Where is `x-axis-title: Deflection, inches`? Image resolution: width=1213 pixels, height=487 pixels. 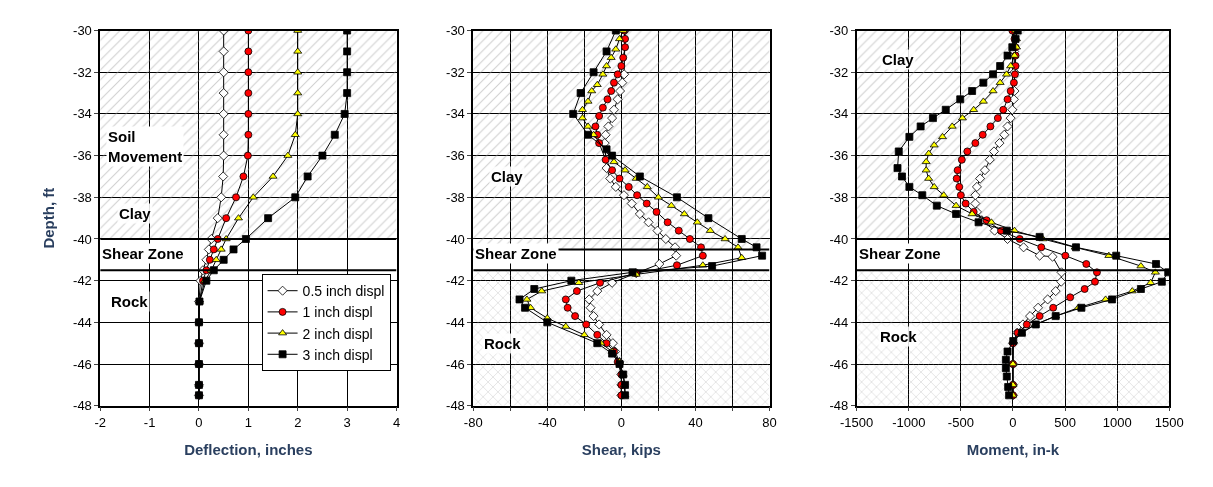 x-axis-title: Deflection, inches is located at coordinates (248, 449).